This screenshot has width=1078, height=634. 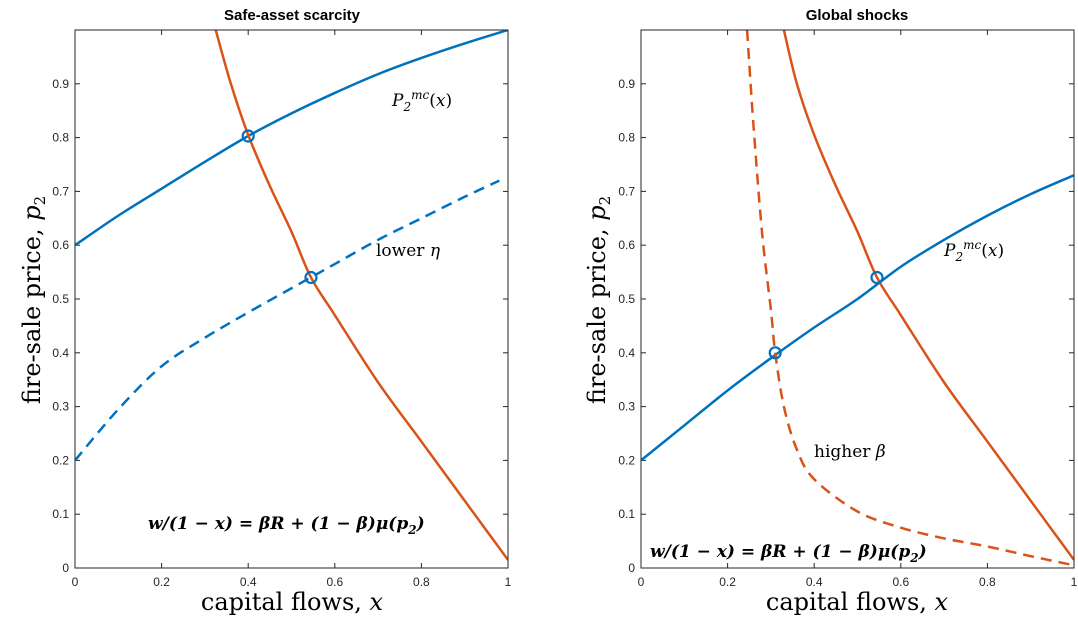 What do you see at coordinates (292, 15) in the screenshot?
I see `panel-title: Safe-asset scarcity` at bounding box center [292, 15].